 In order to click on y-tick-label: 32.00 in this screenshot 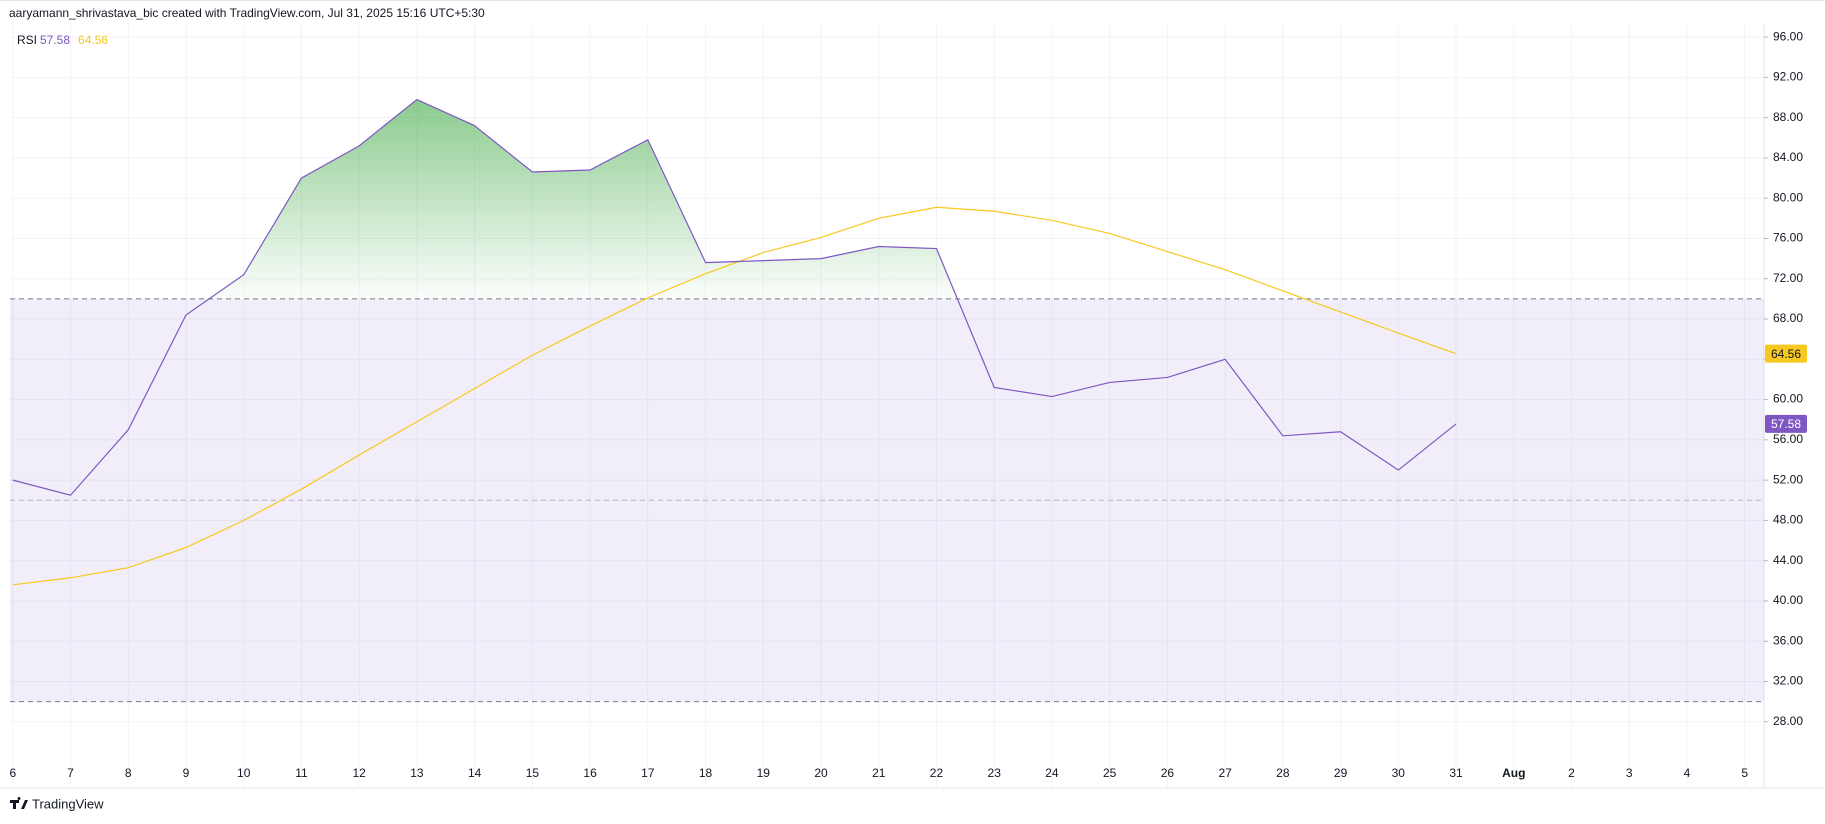, I will do `click(1788, 681)`.